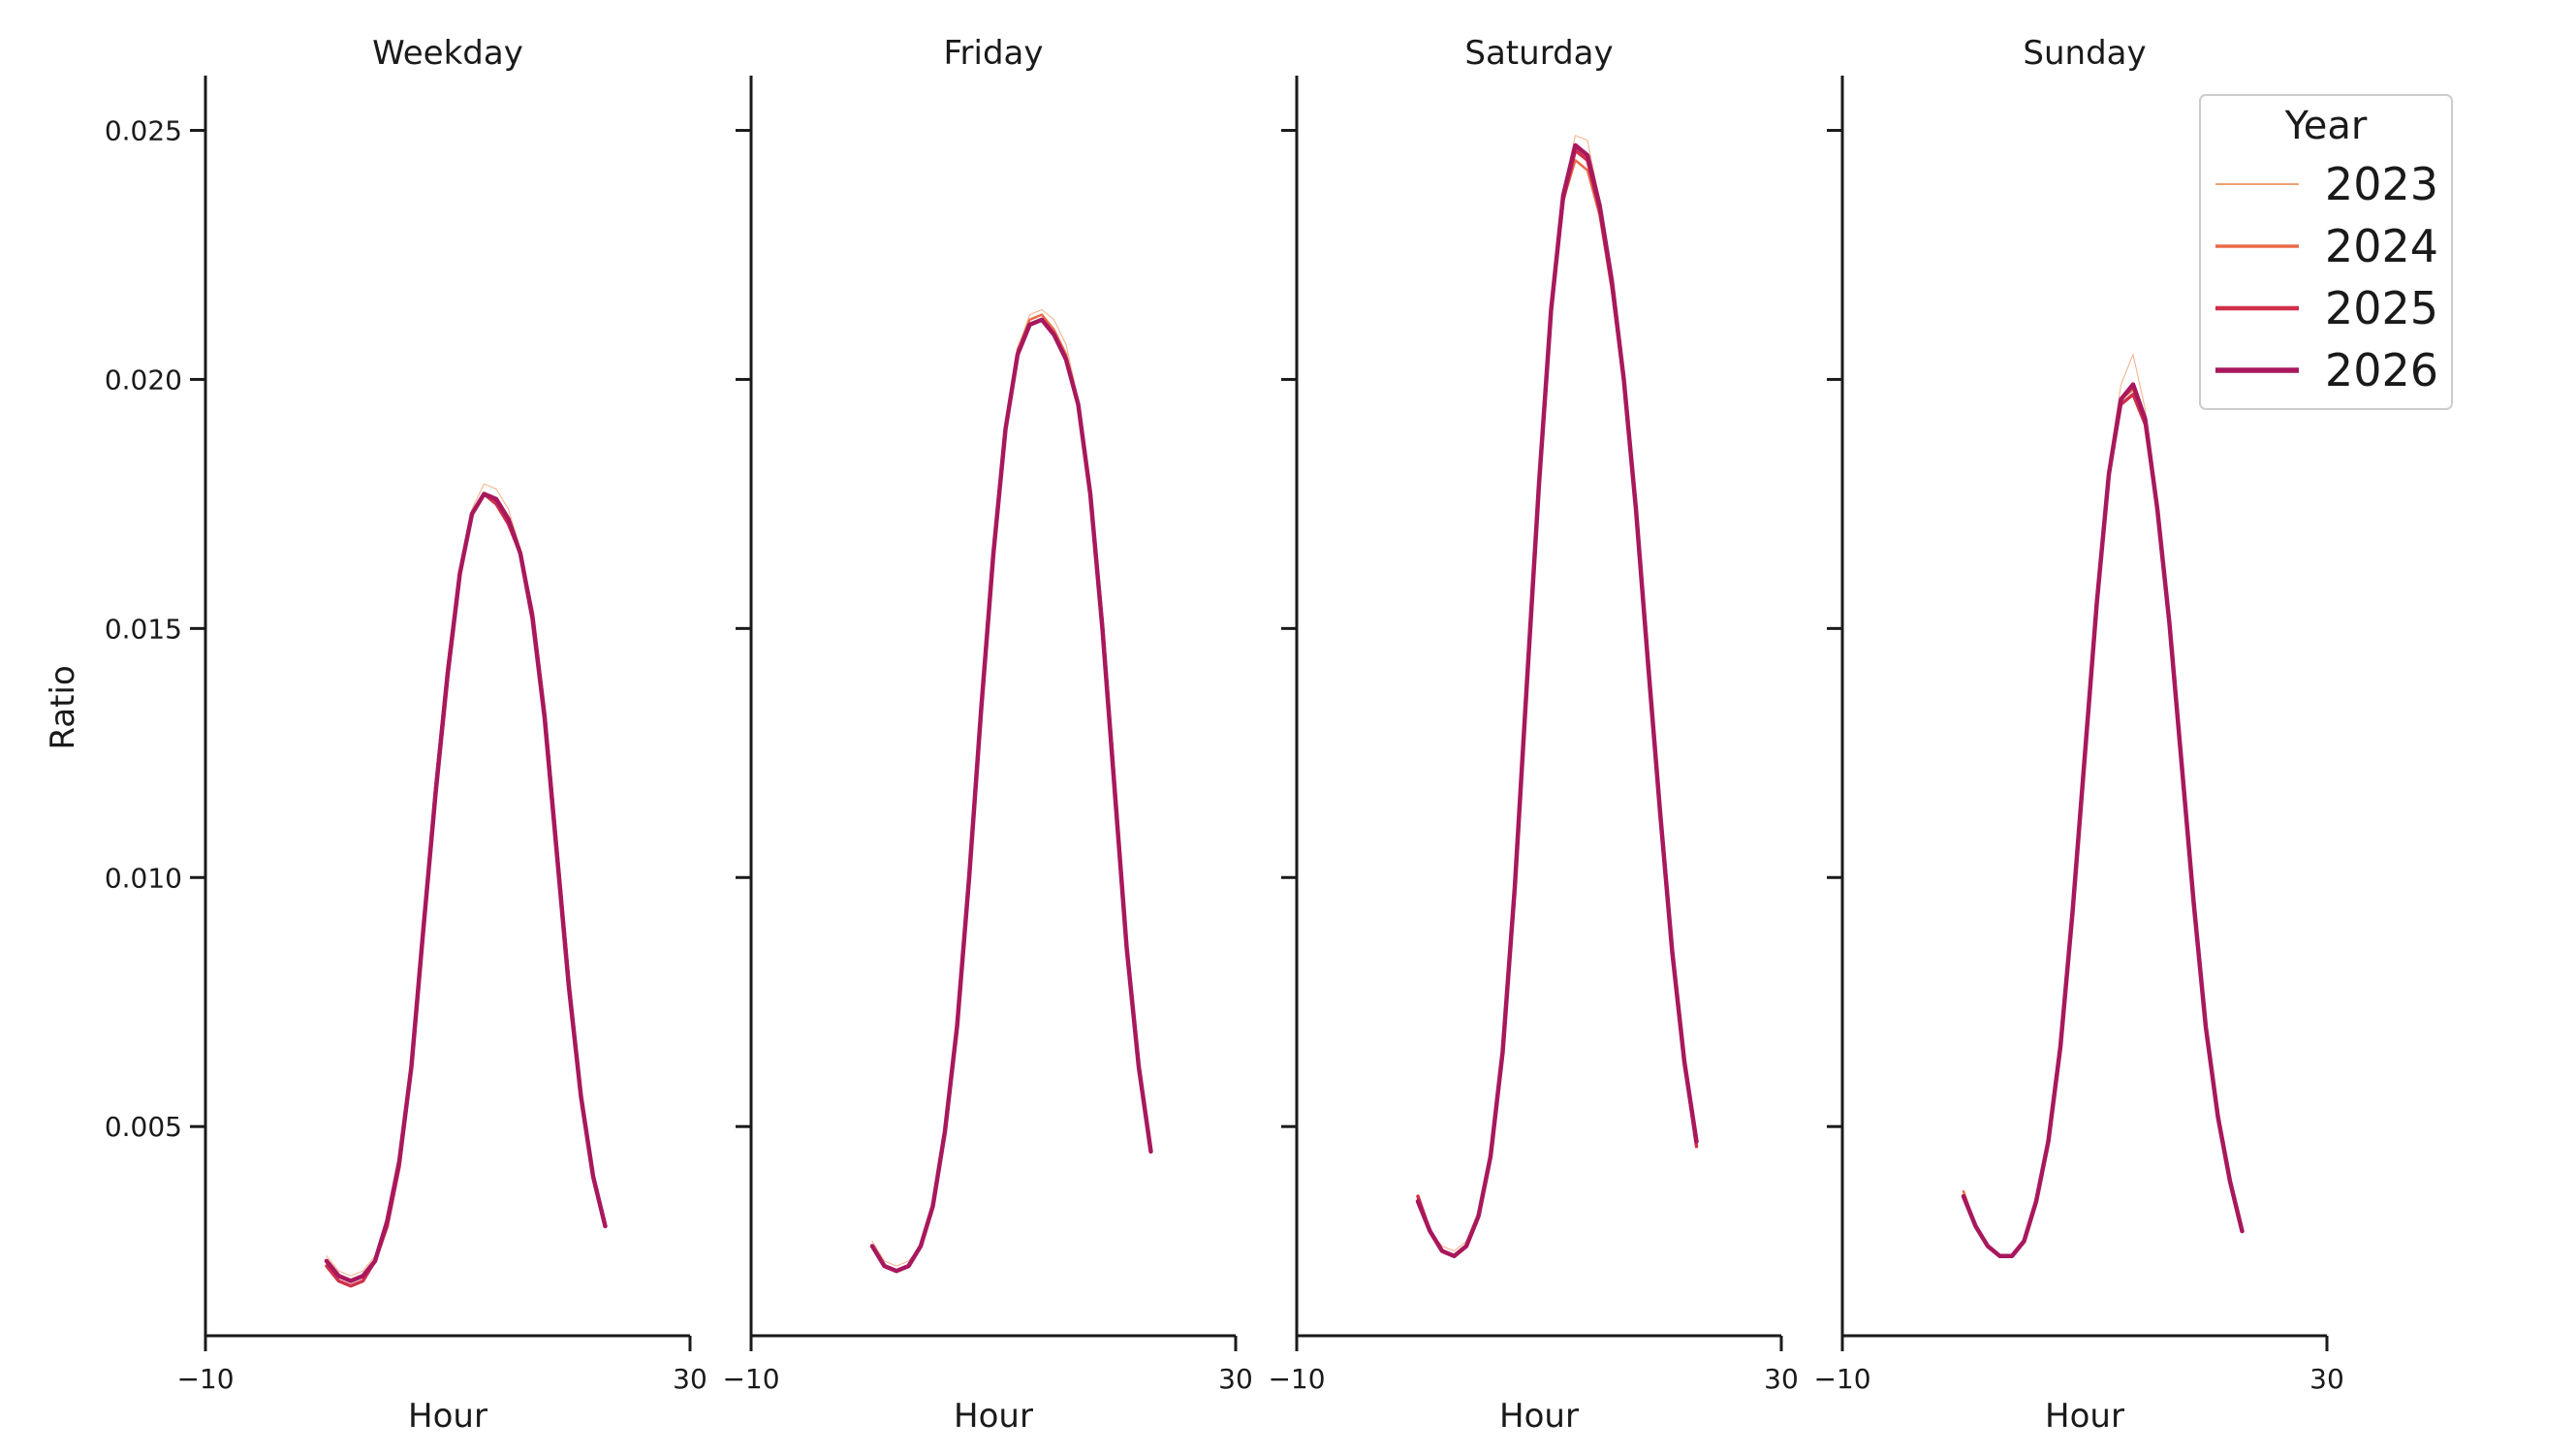 Image resolution: width=2576 pixels, height=1454 pixels. Describe the element at coordinates (1538, 53) in the screenshot. I see `facet-title: Saturday` at that location.